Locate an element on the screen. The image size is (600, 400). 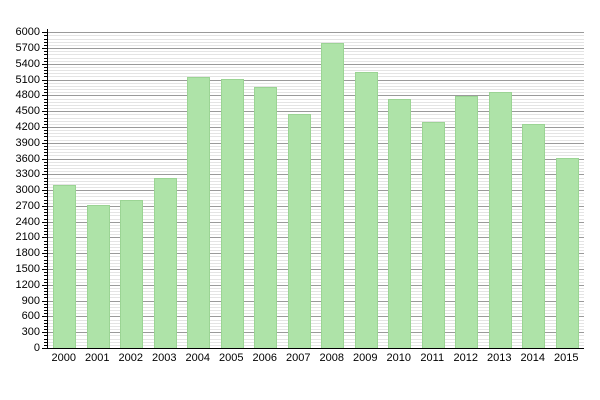
y-axis-label: 4500 is located at coordinates (27, 111).